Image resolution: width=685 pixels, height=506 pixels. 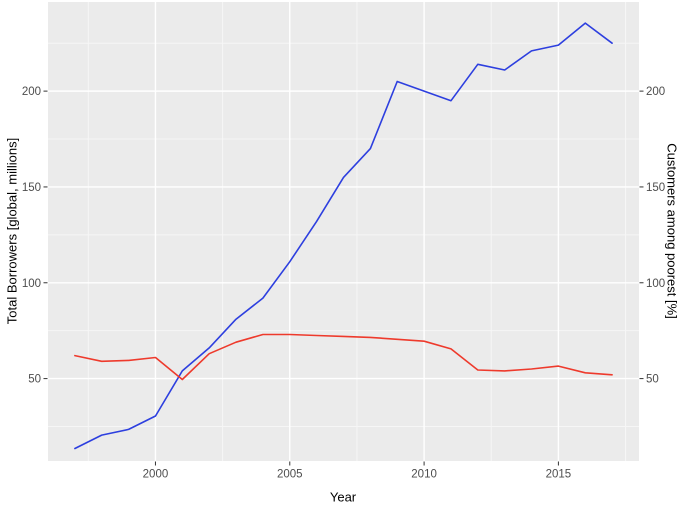 What do you see at coordinates (156, 475) in the screenshot?
I see `x-tick-label: 2000` at bounding box center [156, 475].